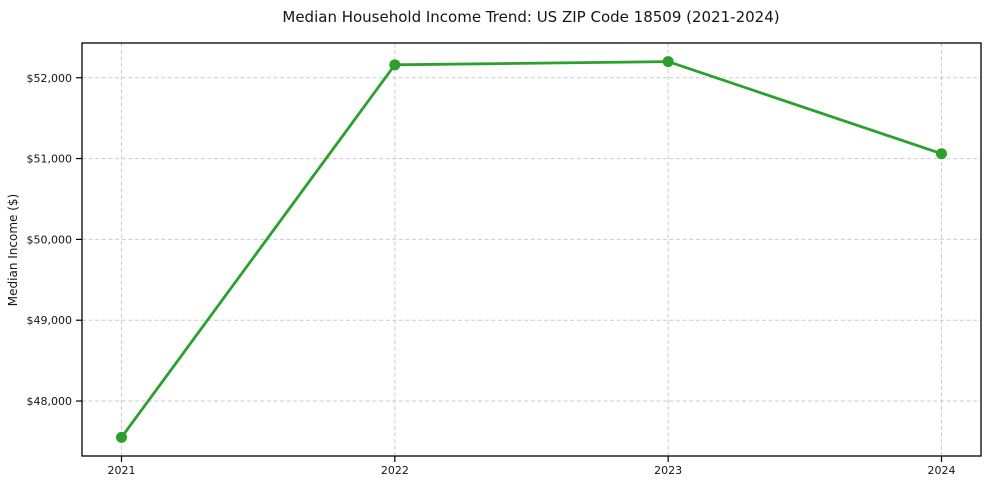 This screenshot has width=989, height=490. What do you see at coordinates (50, 320) in the screenshot?
I see `y-tick-label: $49,000` at bounding box center [50, 320].